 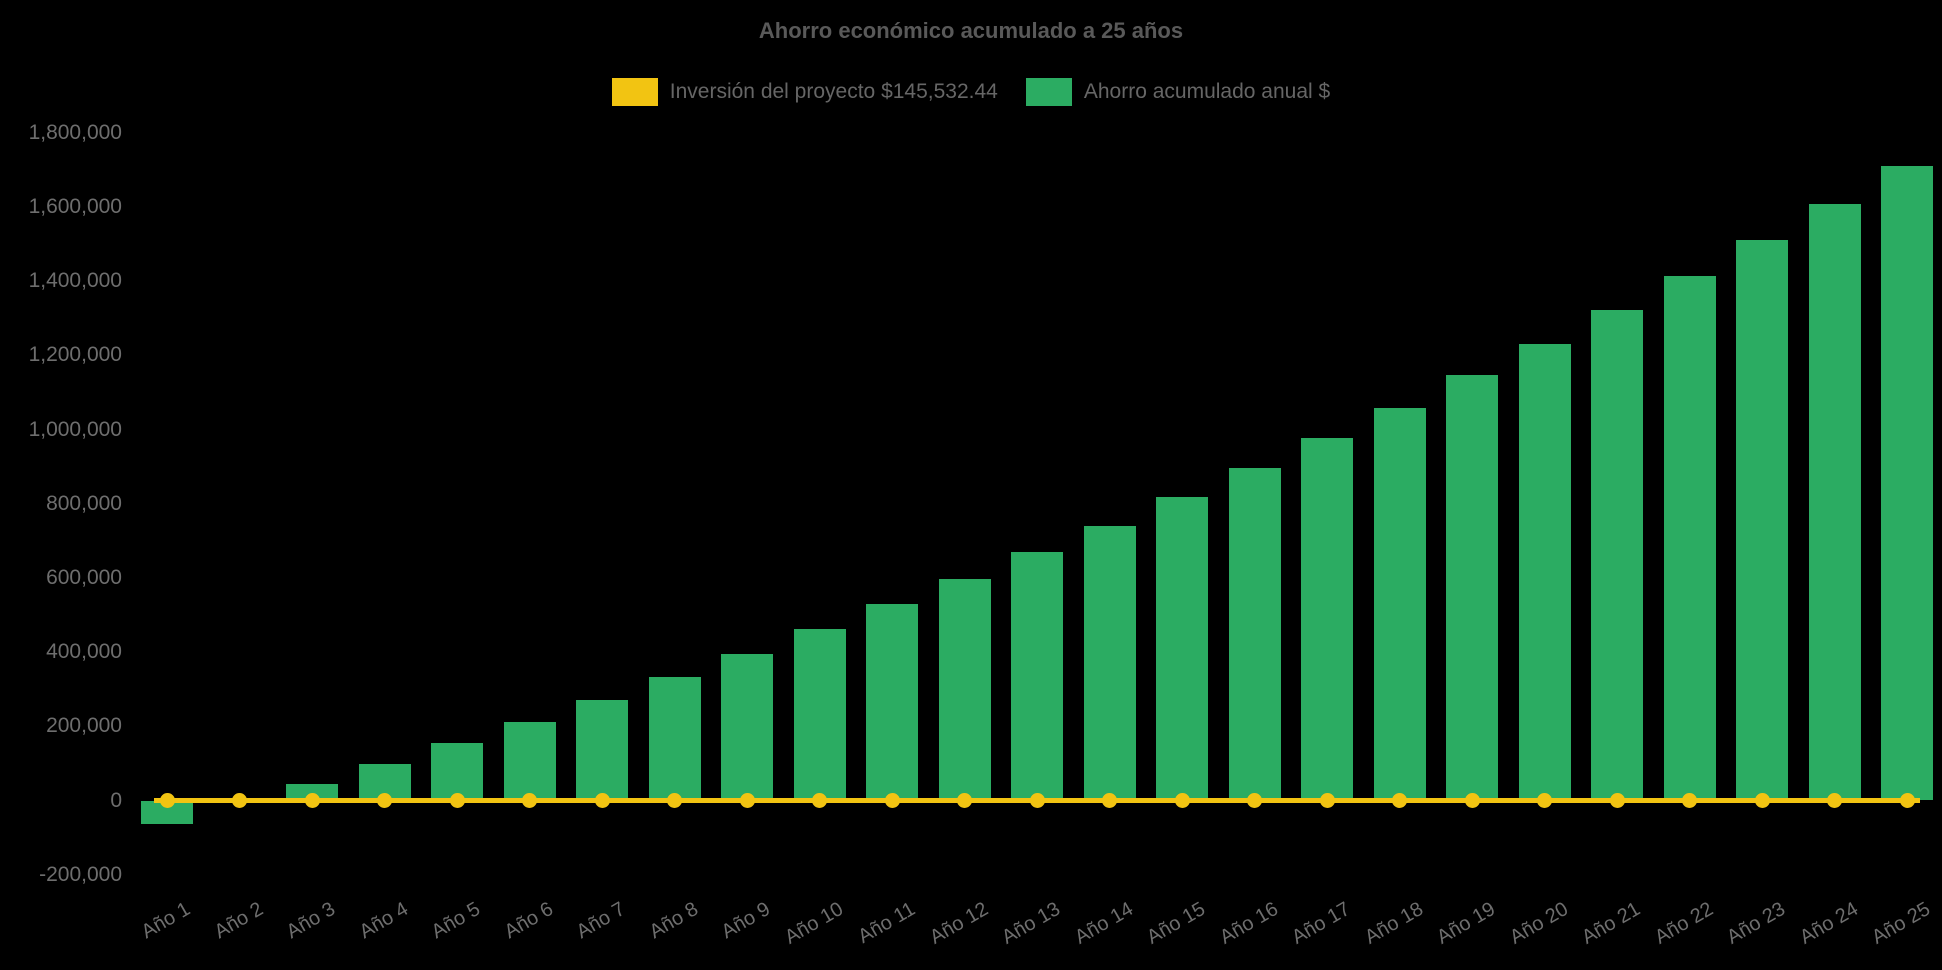 What do you see at coordinates (1182, 800) in the screenshot?
I see `investment-line-point-año-15` at bounding box center [1182, 800].